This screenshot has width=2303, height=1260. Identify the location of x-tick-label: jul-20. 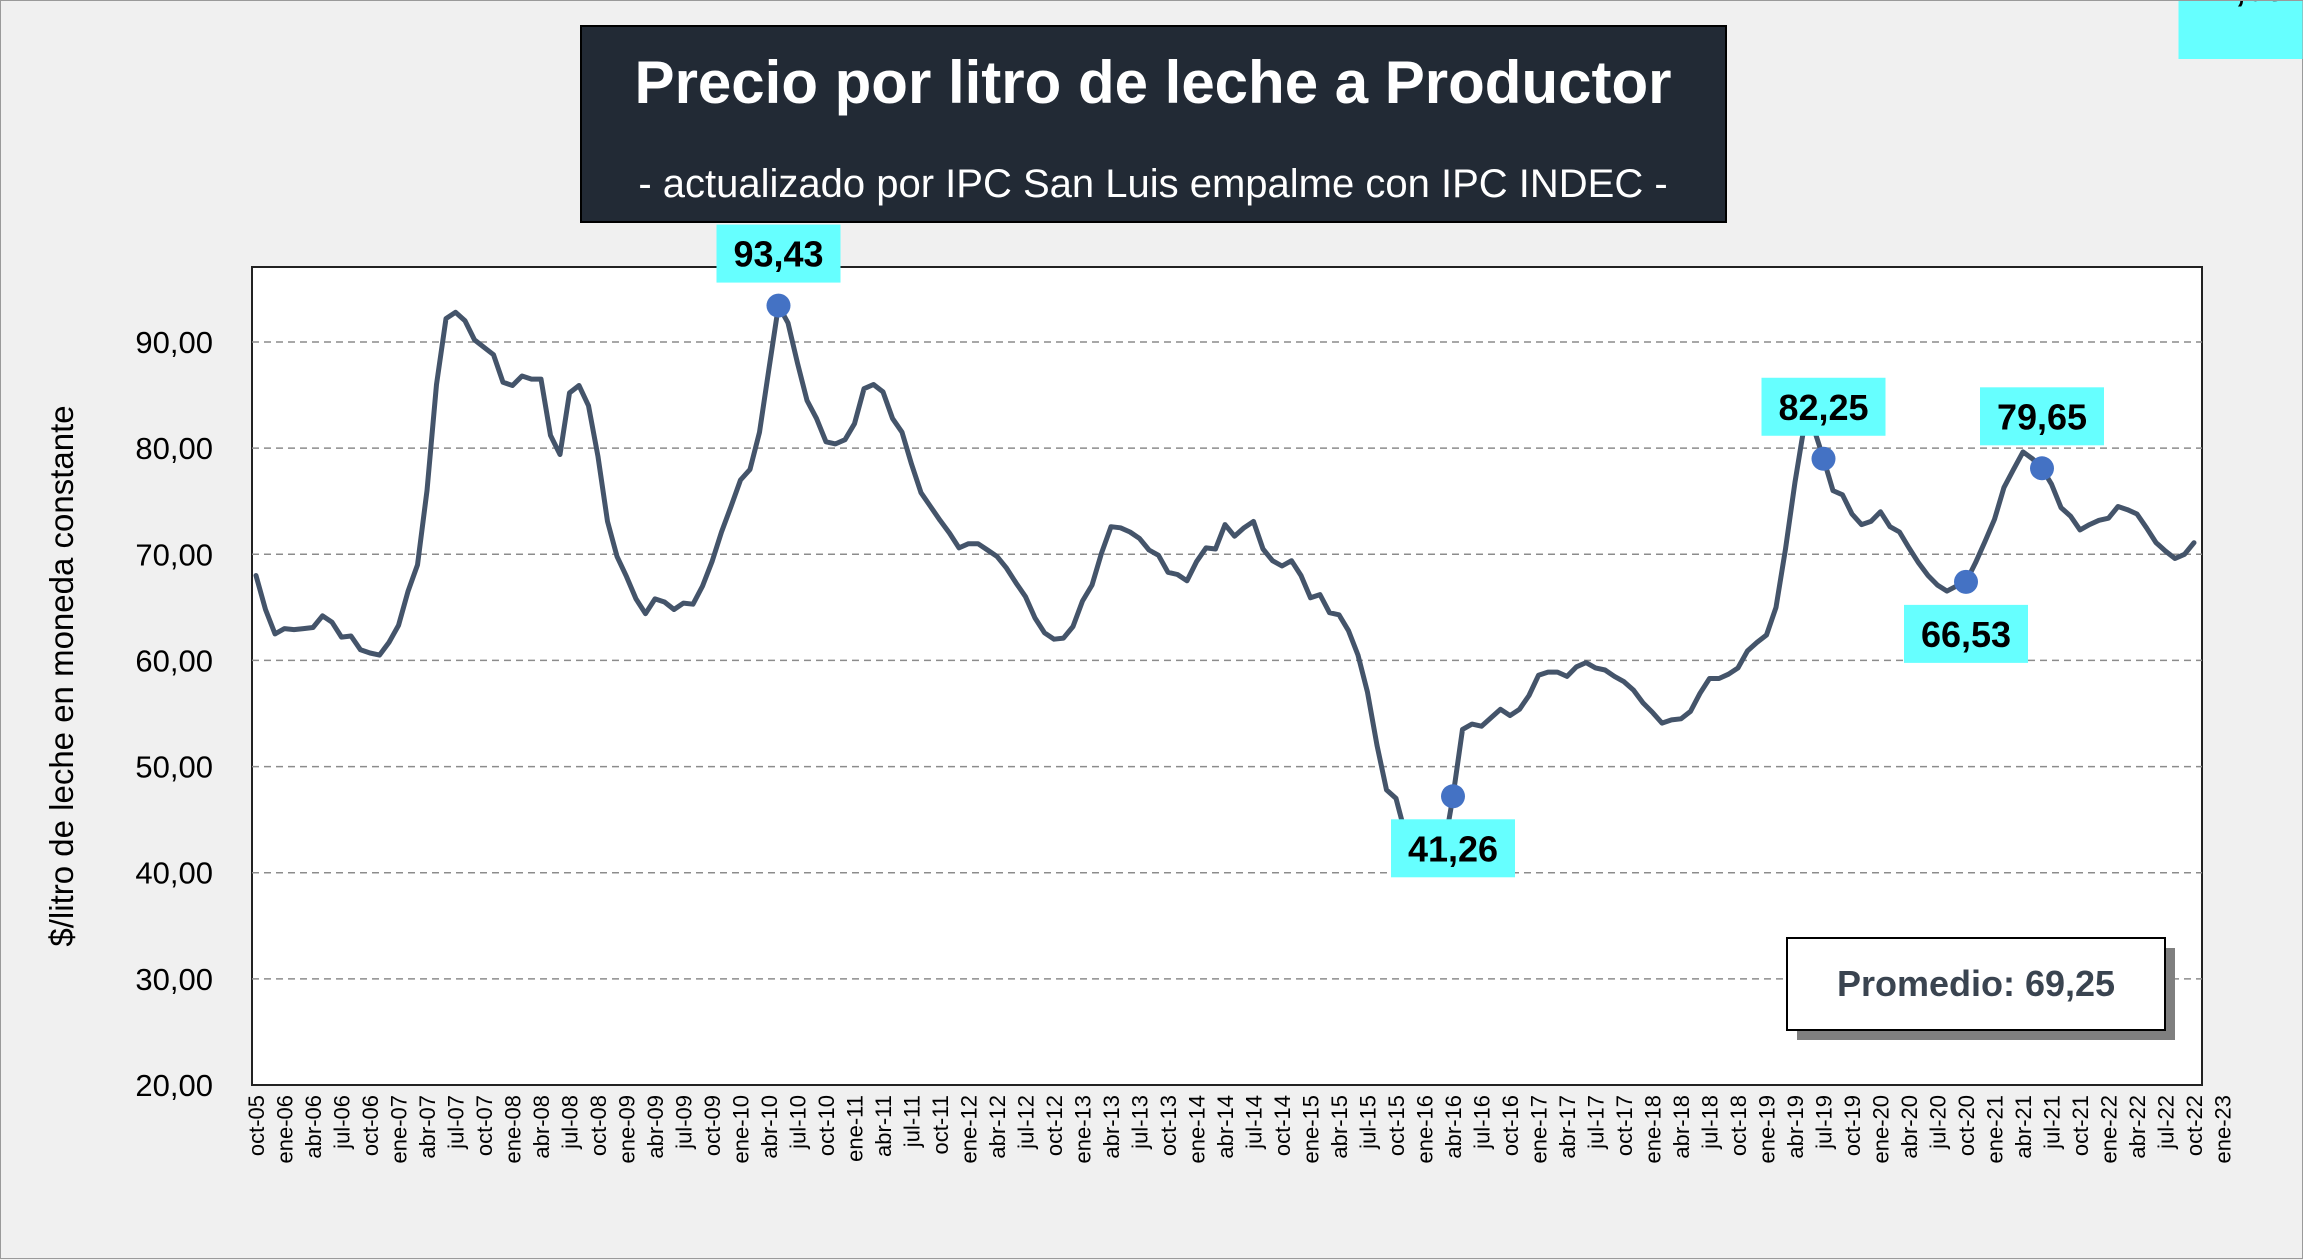
(1938, 1122).